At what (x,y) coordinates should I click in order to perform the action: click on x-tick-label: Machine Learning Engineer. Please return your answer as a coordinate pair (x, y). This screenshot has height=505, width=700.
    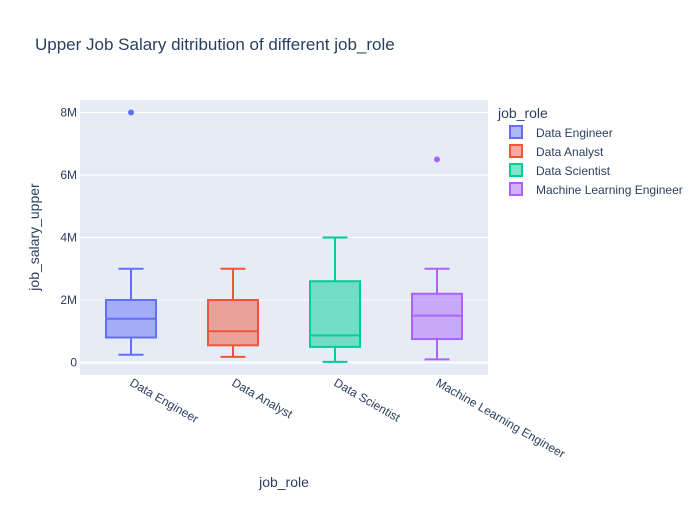
    Looking at the image, I should click on (501, 418).